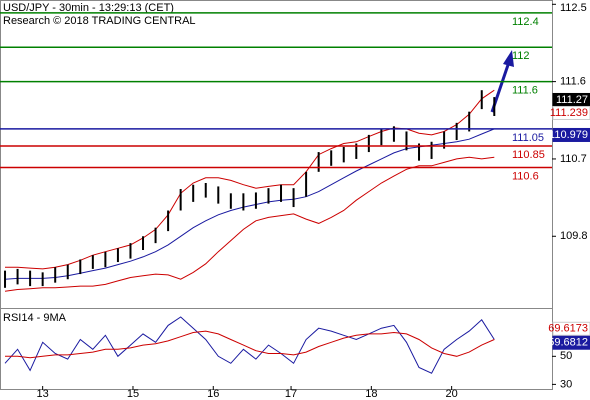  What do you see at coordinates (574, 236) in the screenshot?
I see `y-tick-label: 109.8` at bounding box center [574, 236].